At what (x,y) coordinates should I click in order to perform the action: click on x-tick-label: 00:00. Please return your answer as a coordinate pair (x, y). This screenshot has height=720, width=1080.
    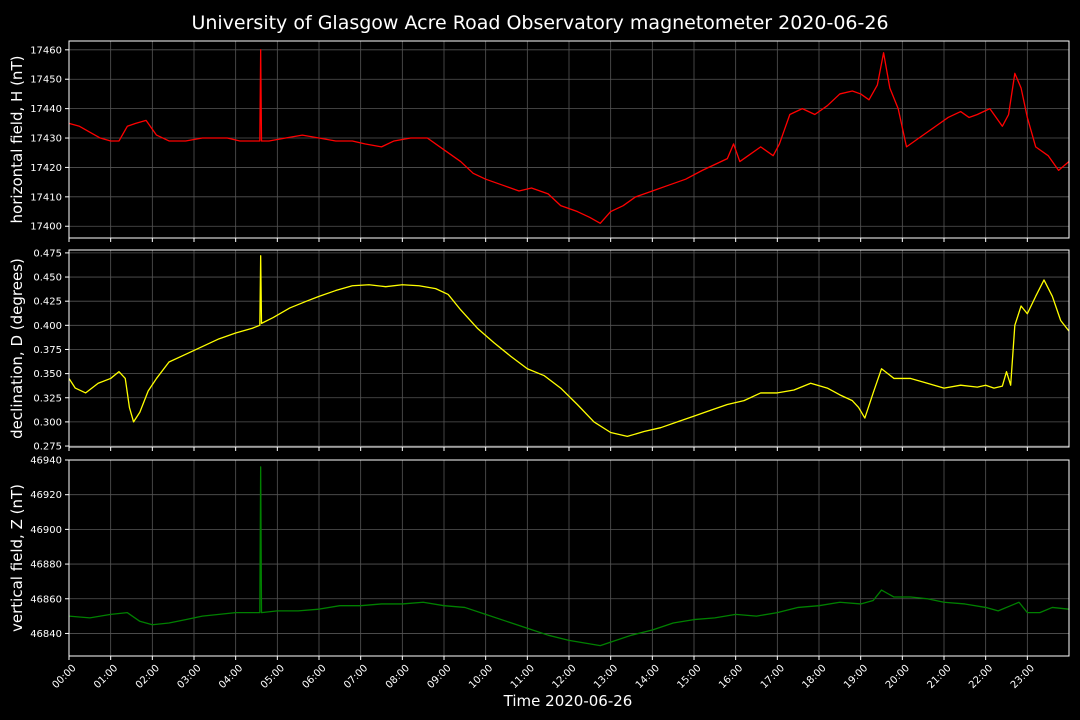
    Looking at the image, I should click on (64, 677).